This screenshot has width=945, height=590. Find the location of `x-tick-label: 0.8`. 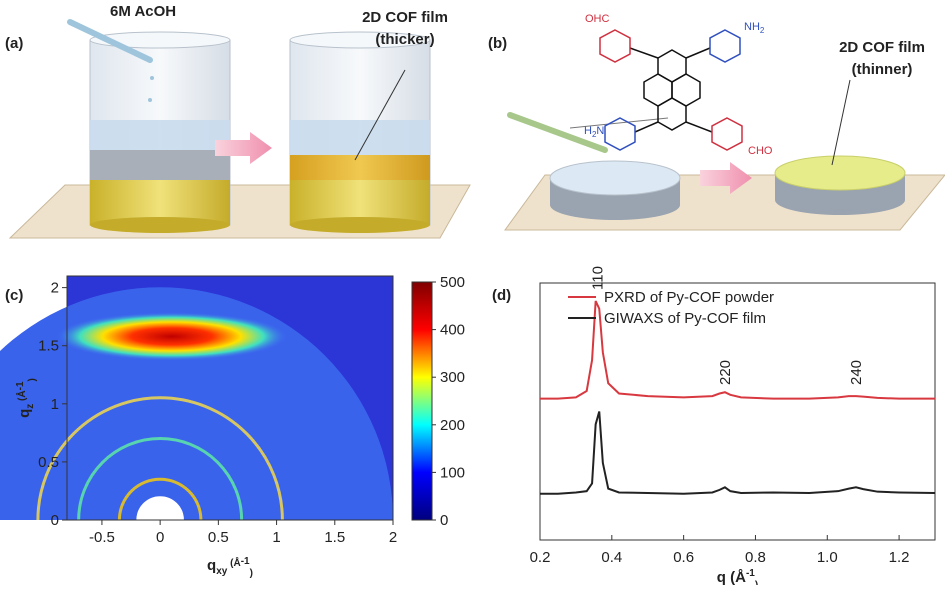

x-tick-label: 0.8 is located at coordinates (755, 557).